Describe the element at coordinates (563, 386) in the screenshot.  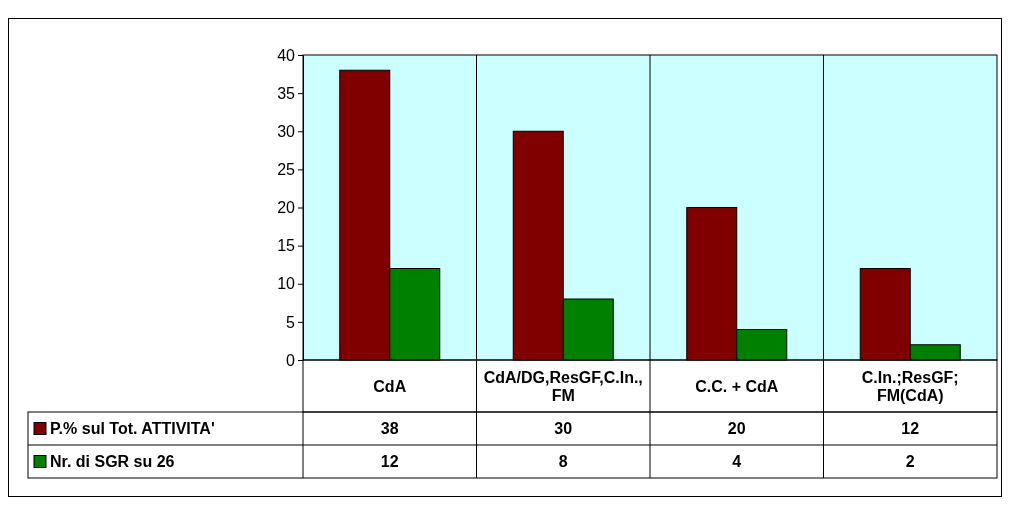
I see `x-tick-label: CdA/DG,ResGF,C.In.,FM` at that location.